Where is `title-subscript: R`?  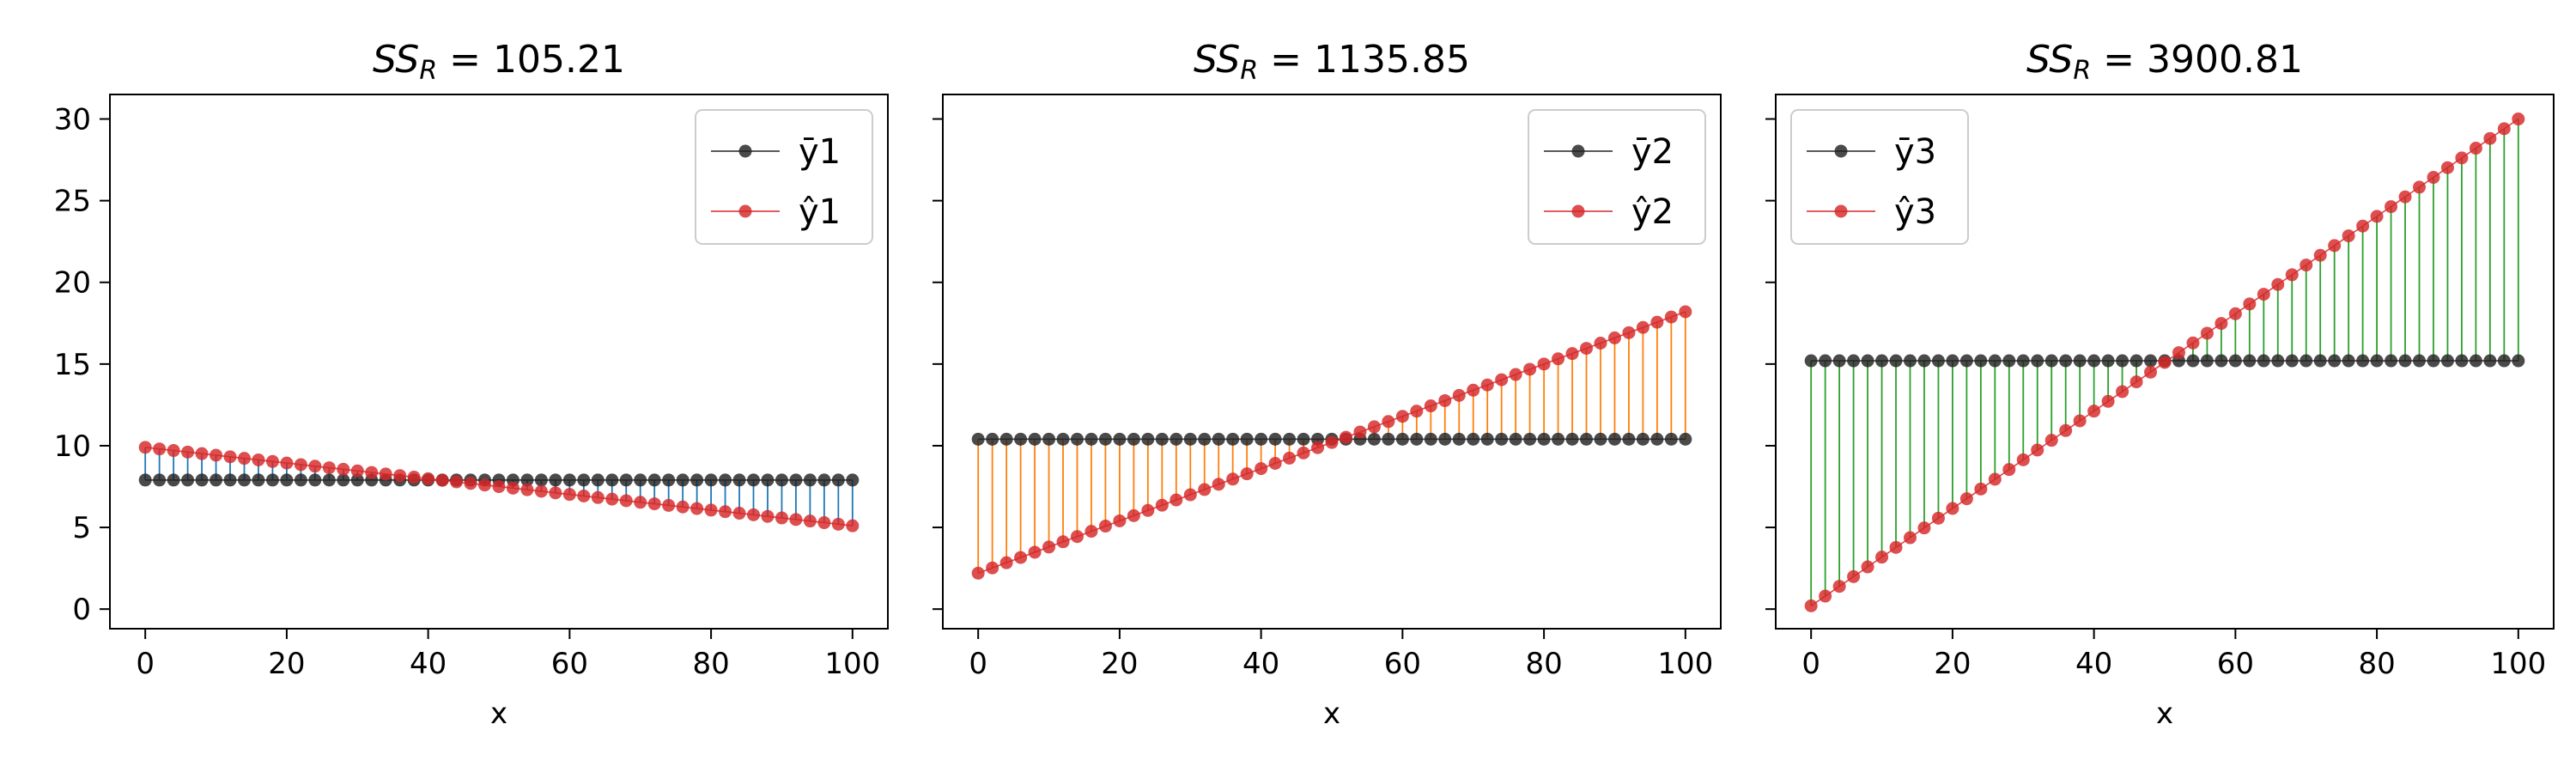 title-subscript: R is located at coordinates (428, 71).